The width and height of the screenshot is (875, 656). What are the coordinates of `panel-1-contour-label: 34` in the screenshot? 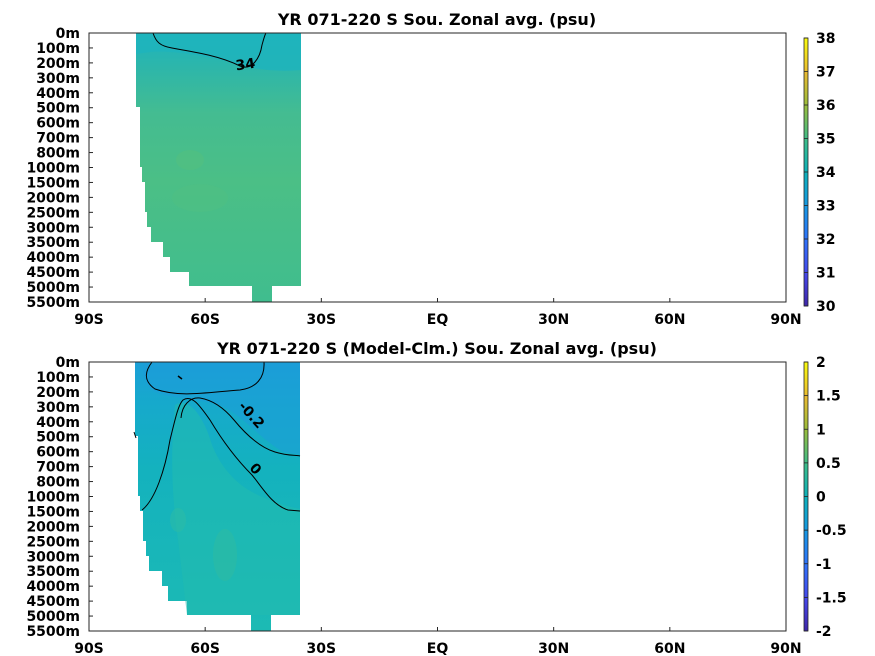 It's located at (246, 65).